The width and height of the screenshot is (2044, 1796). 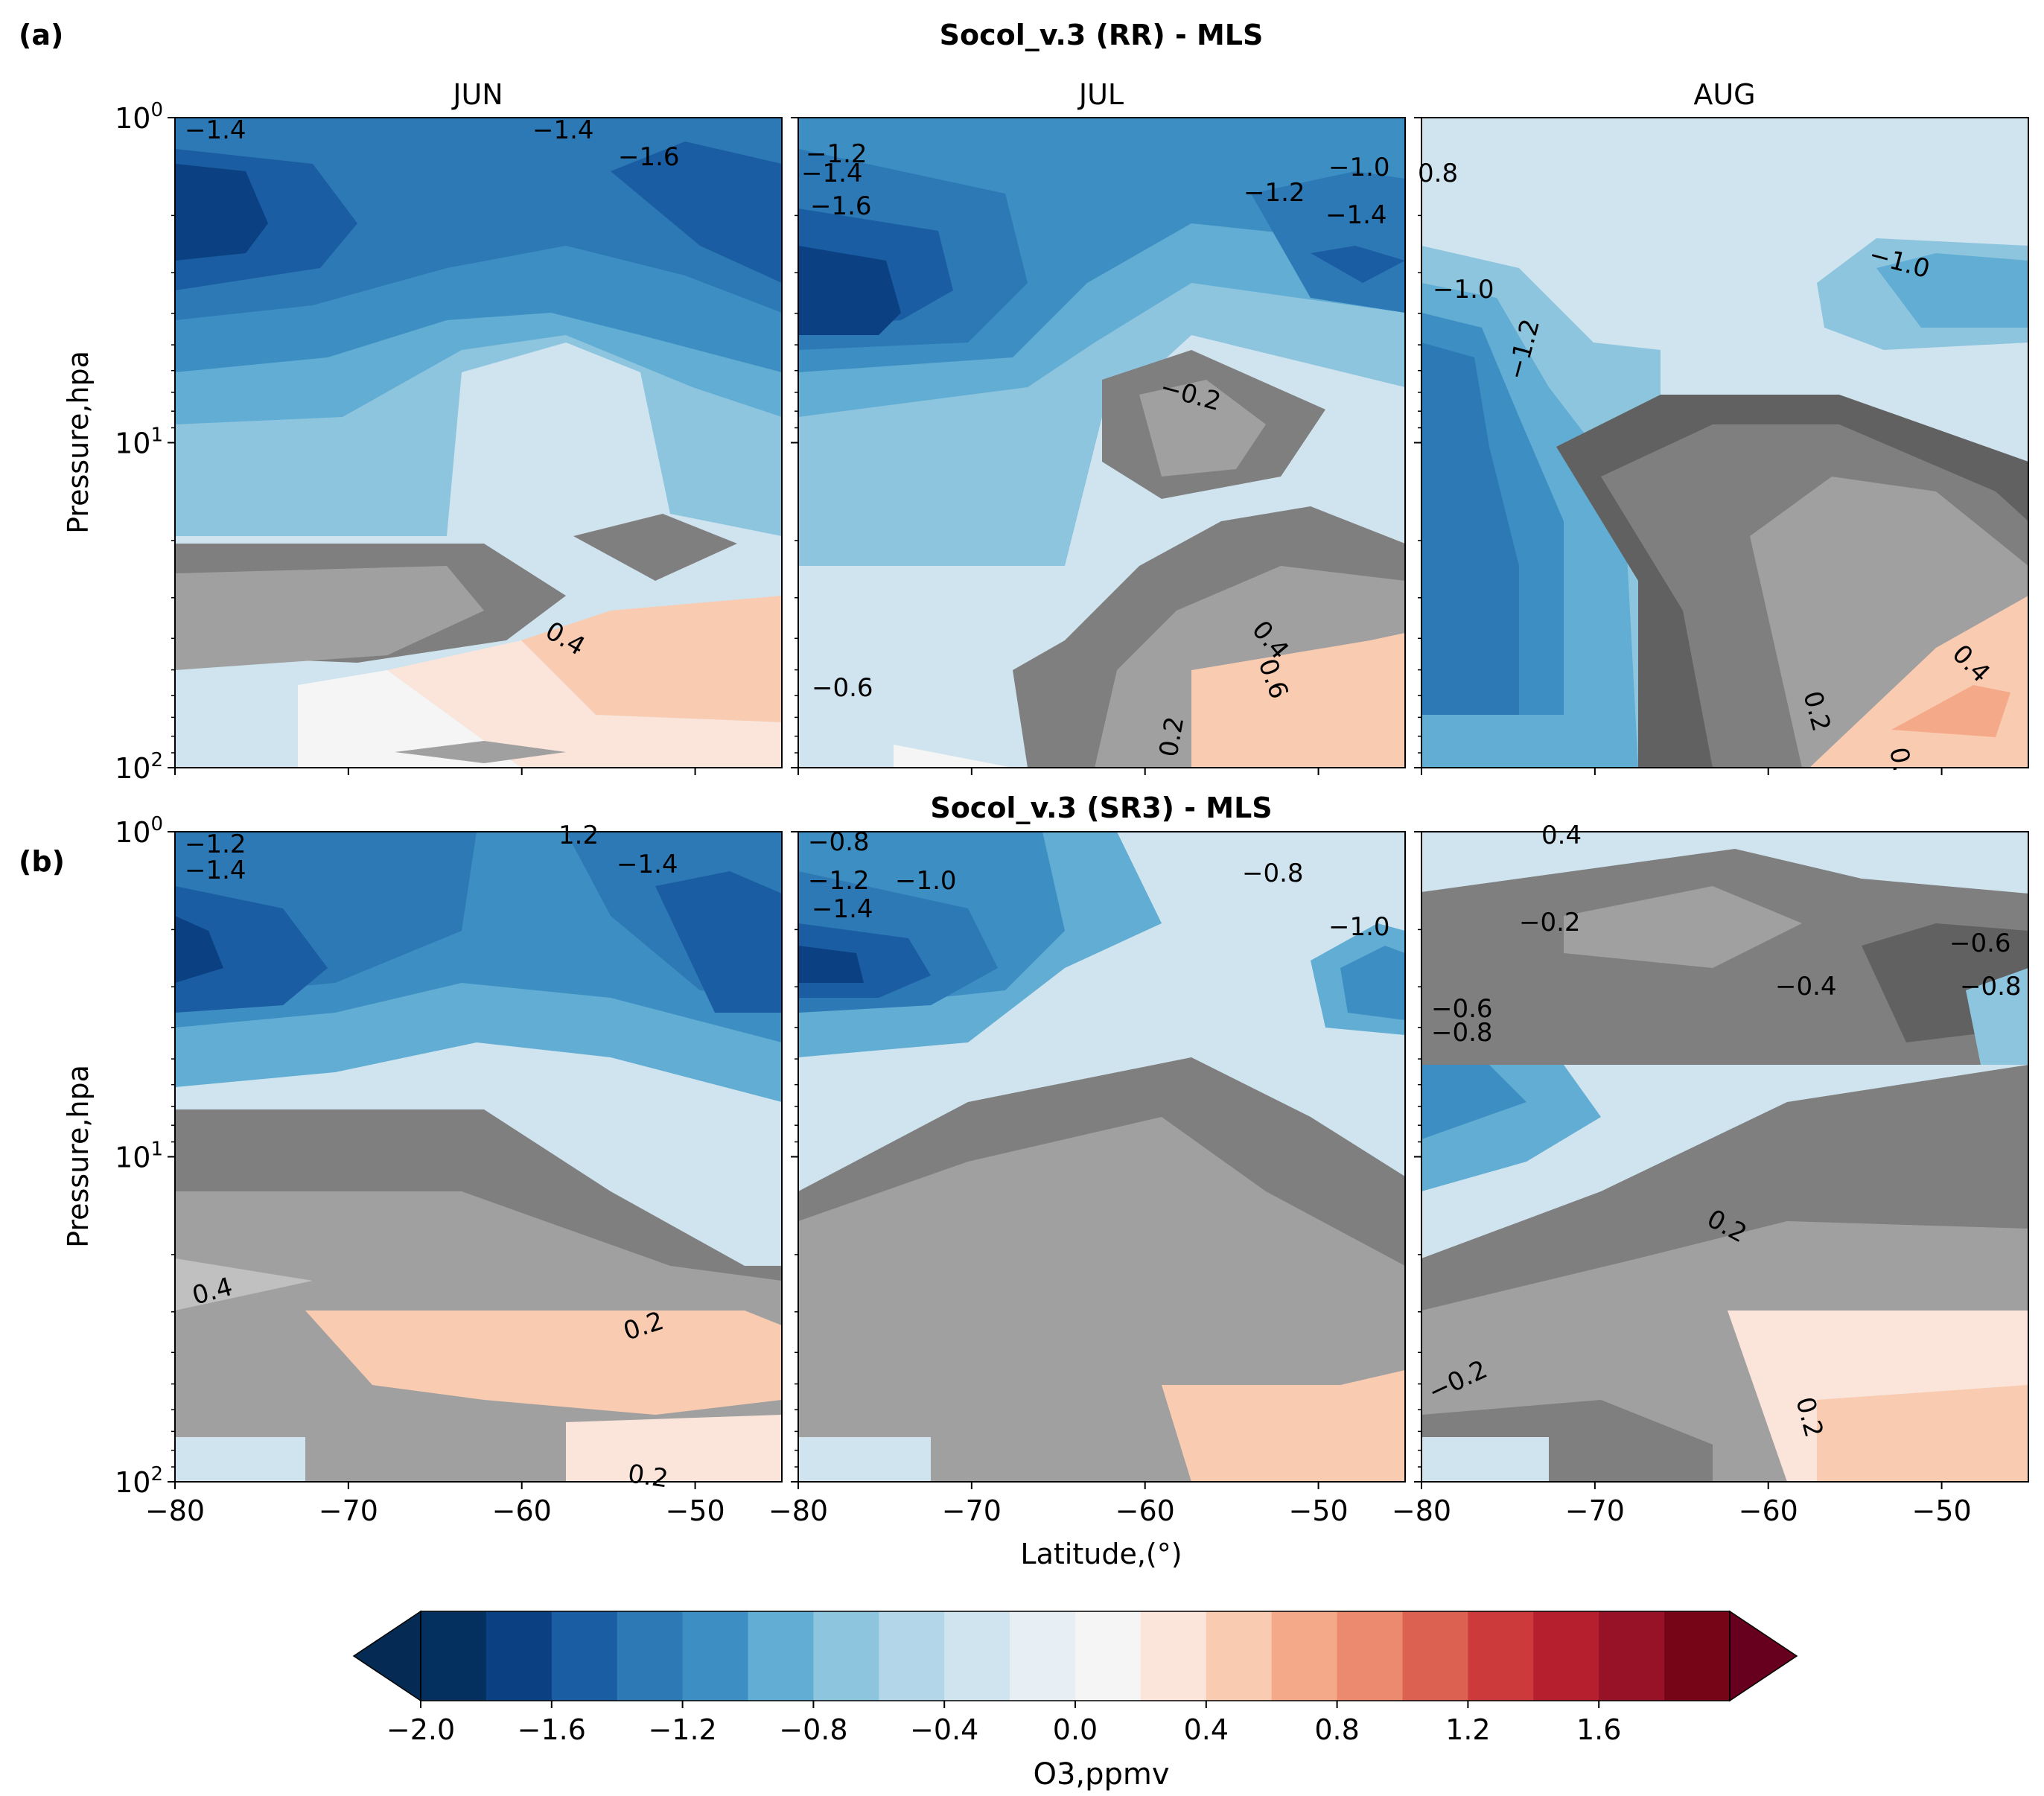 What do you see at coordinates (478, 443) in the screenshot?
I see `panel-a-jun` at bounding box center [478, 443].